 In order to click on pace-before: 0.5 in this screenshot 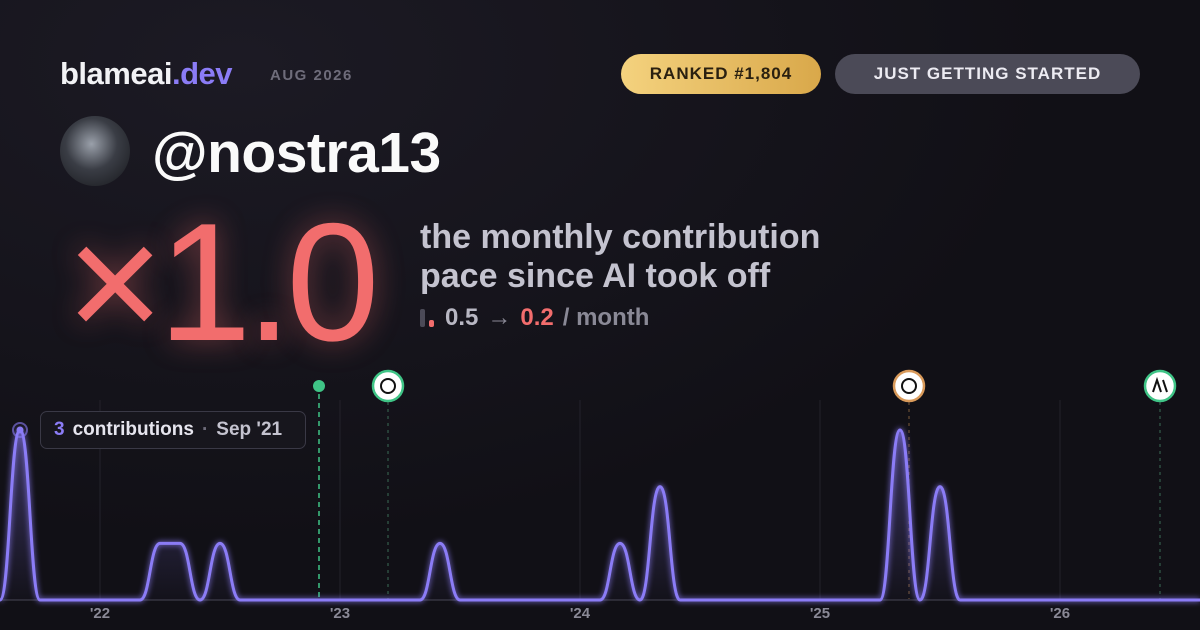, I will do `click(462, 317)`.